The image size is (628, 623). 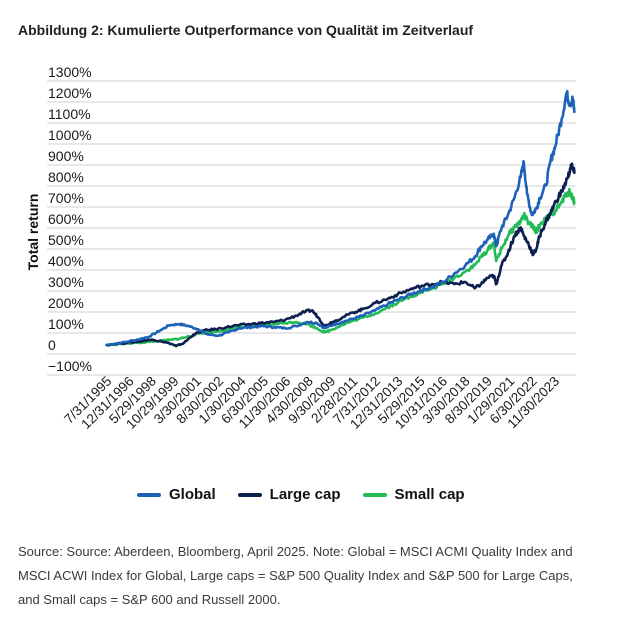 I want to click on y-tick-label: 100%, so click(x=66, y=324).